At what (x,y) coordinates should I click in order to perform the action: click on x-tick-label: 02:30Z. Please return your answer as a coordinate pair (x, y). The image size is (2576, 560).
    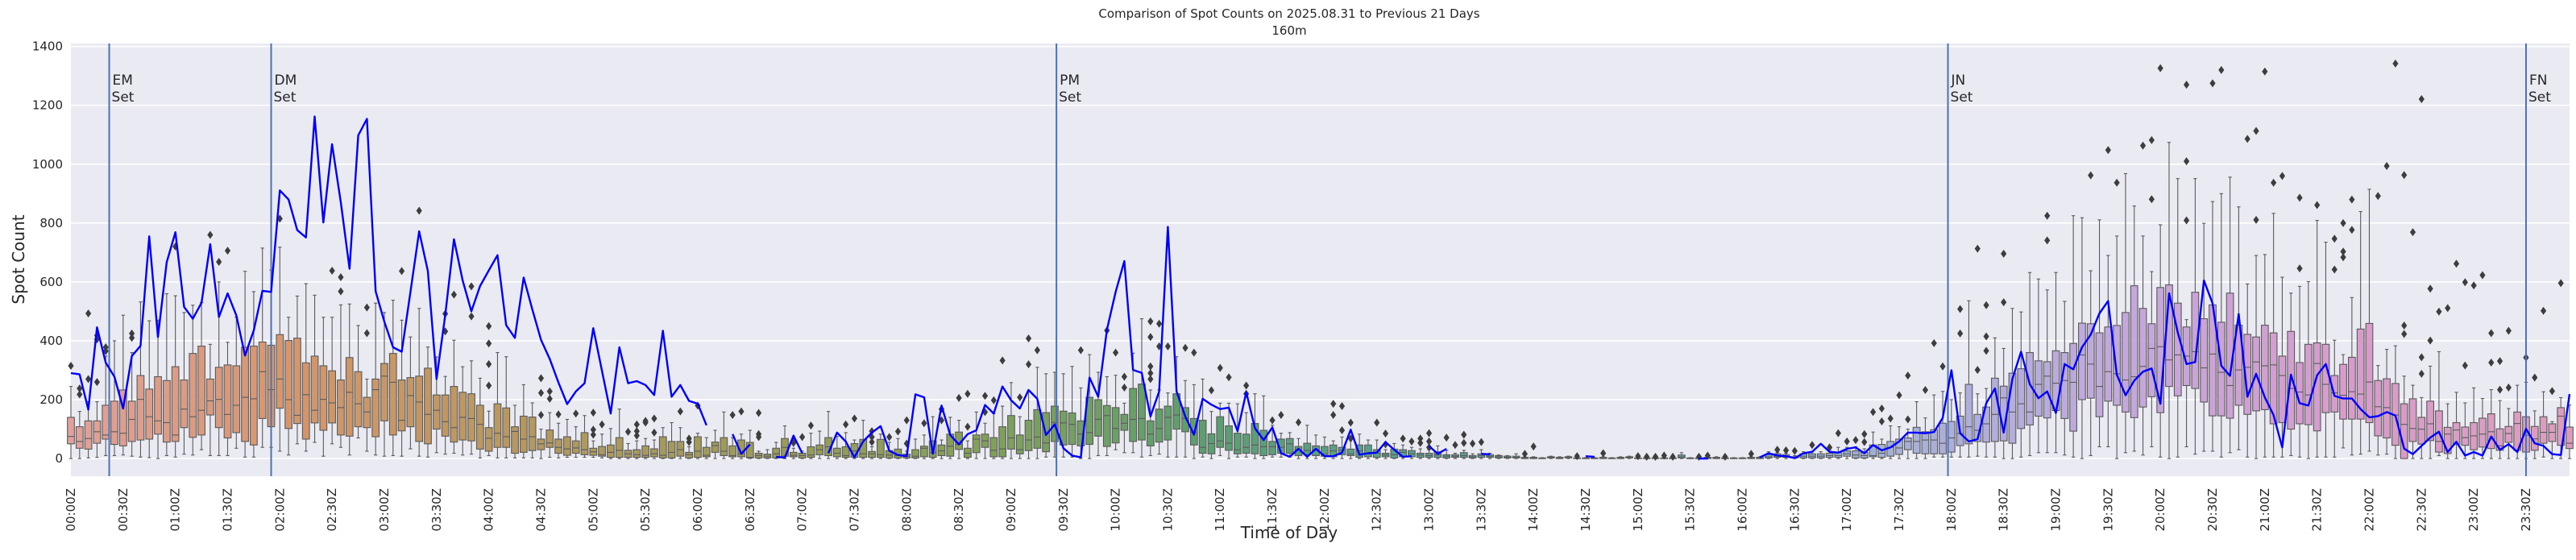
    Looking at the image, I should click on (332, 510).